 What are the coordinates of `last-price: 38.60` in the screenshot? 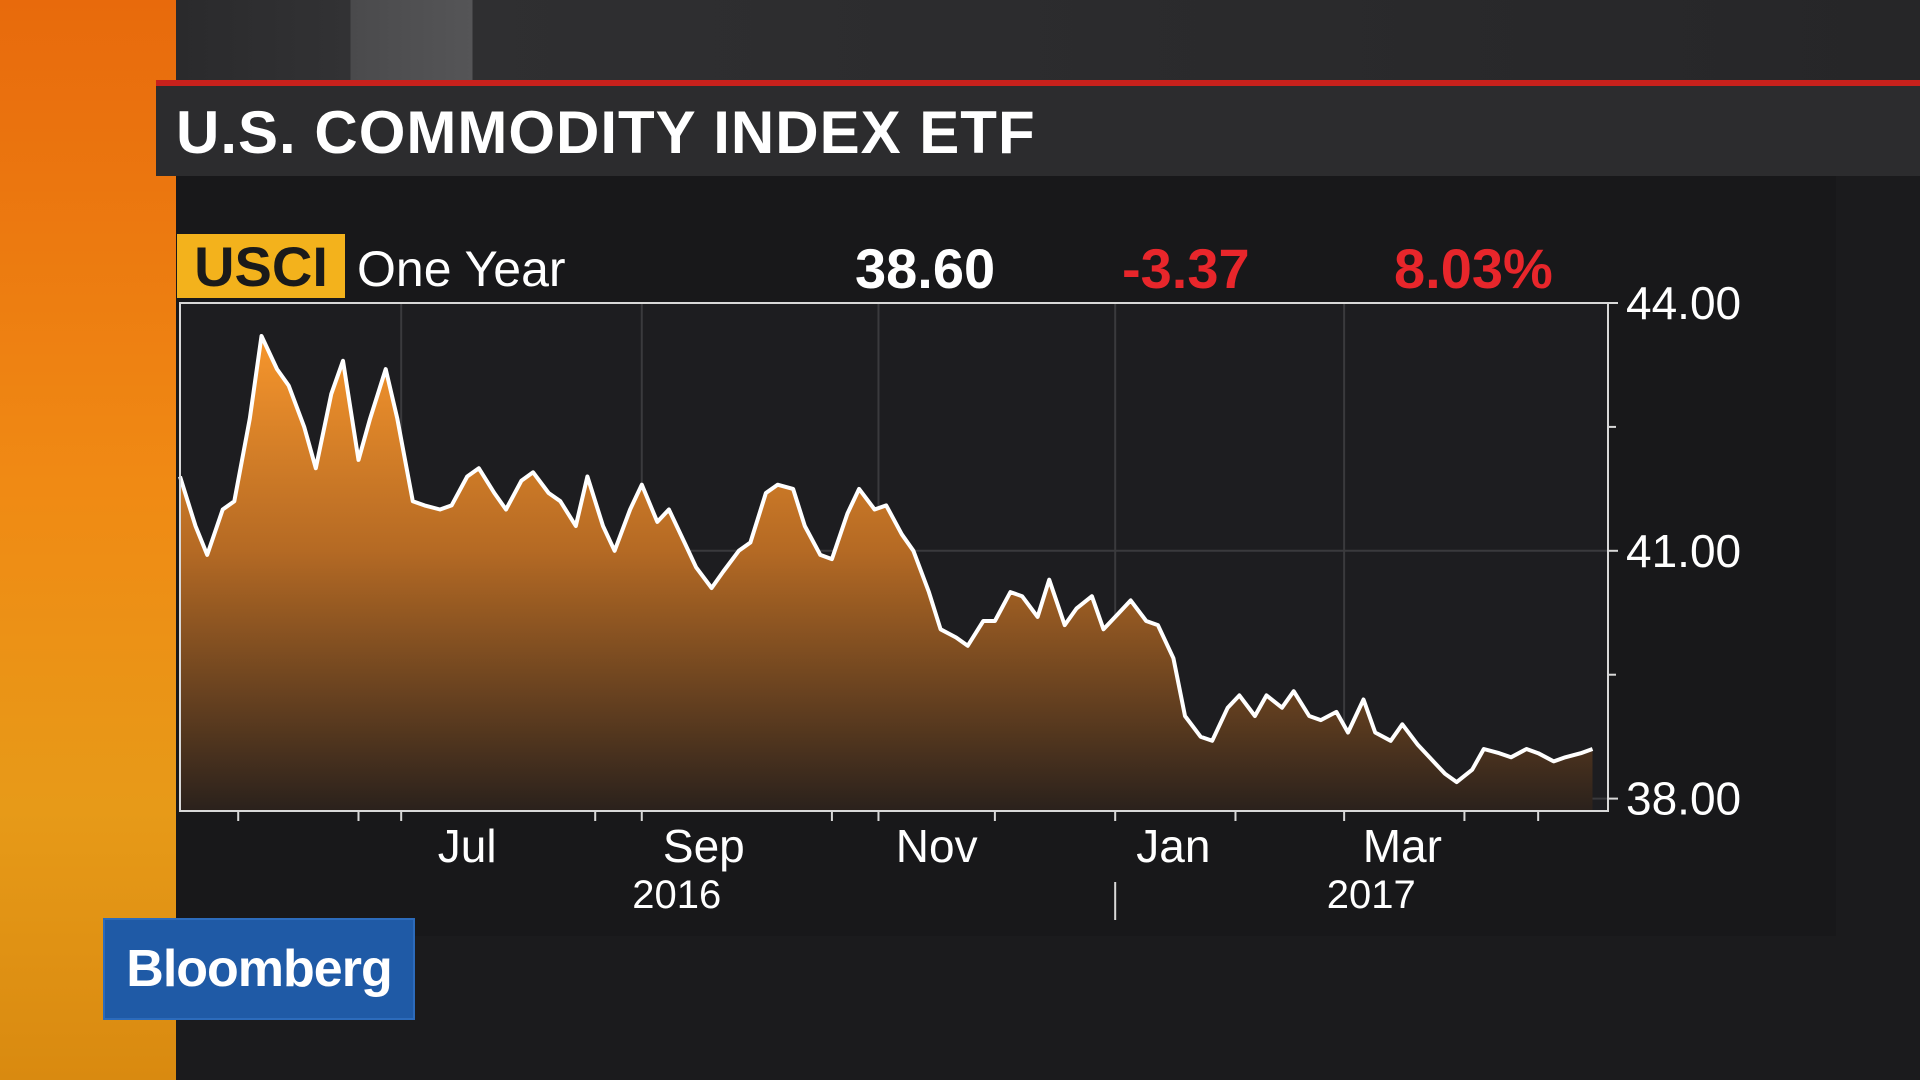 It's located at (925, 268).